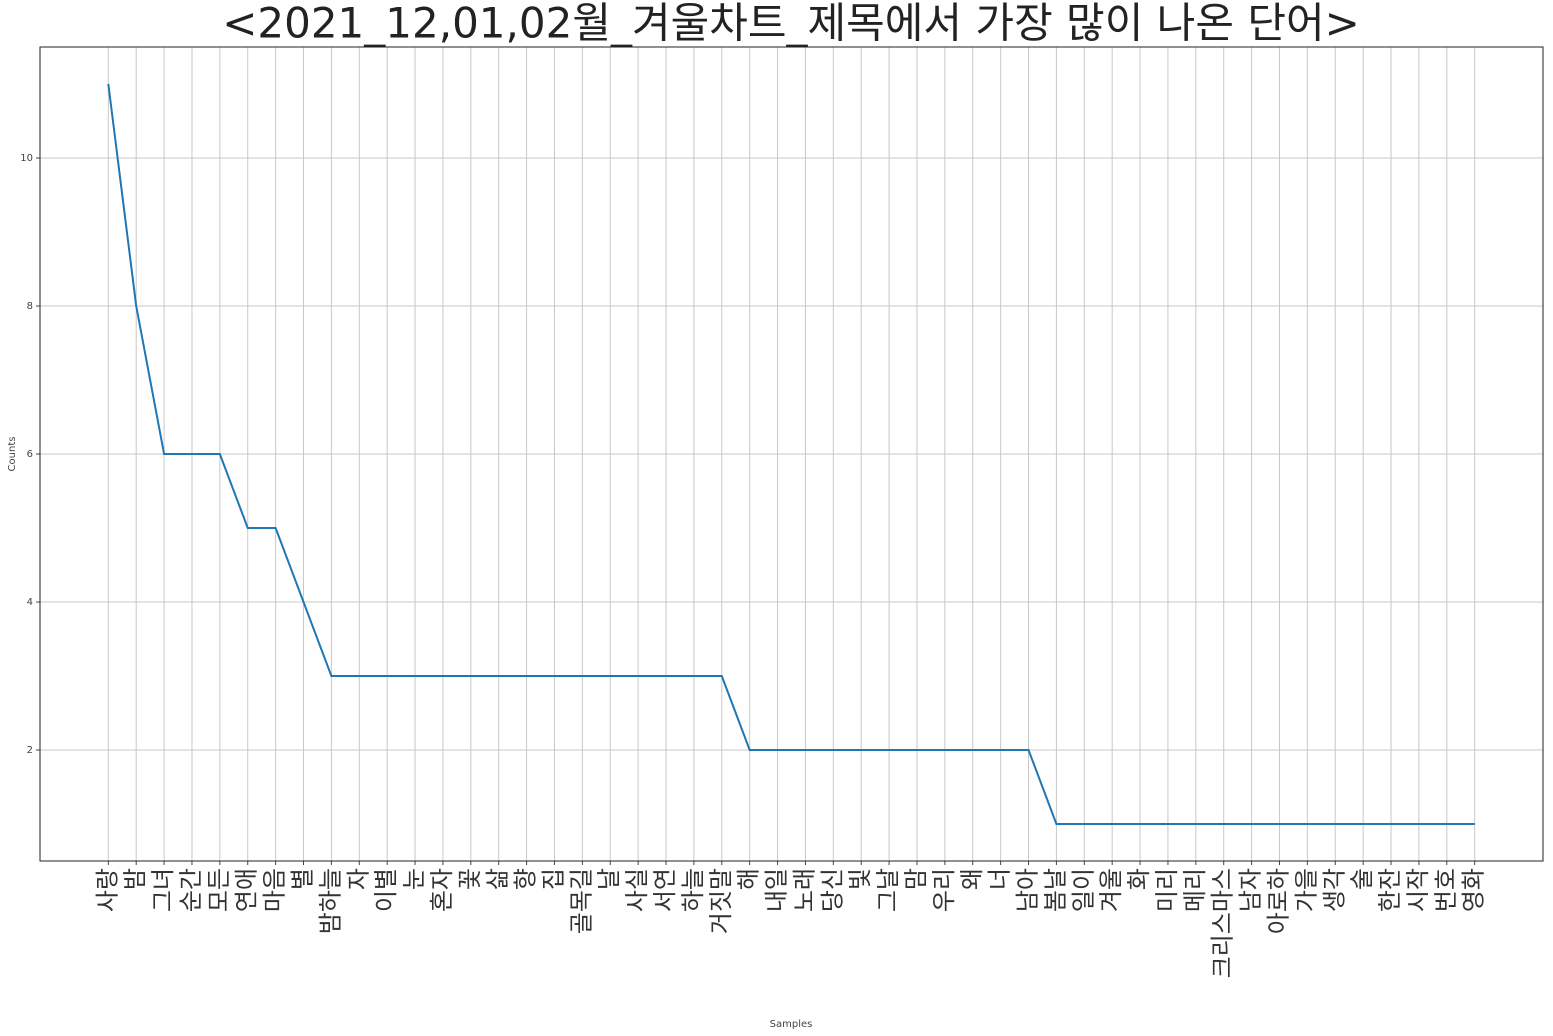 This screenshot has height=1036, width=1553. What do you see at coordinates (30, 602) in the screenshot?
I see `y-tick-label: 4` at bounding box center [30, 602].